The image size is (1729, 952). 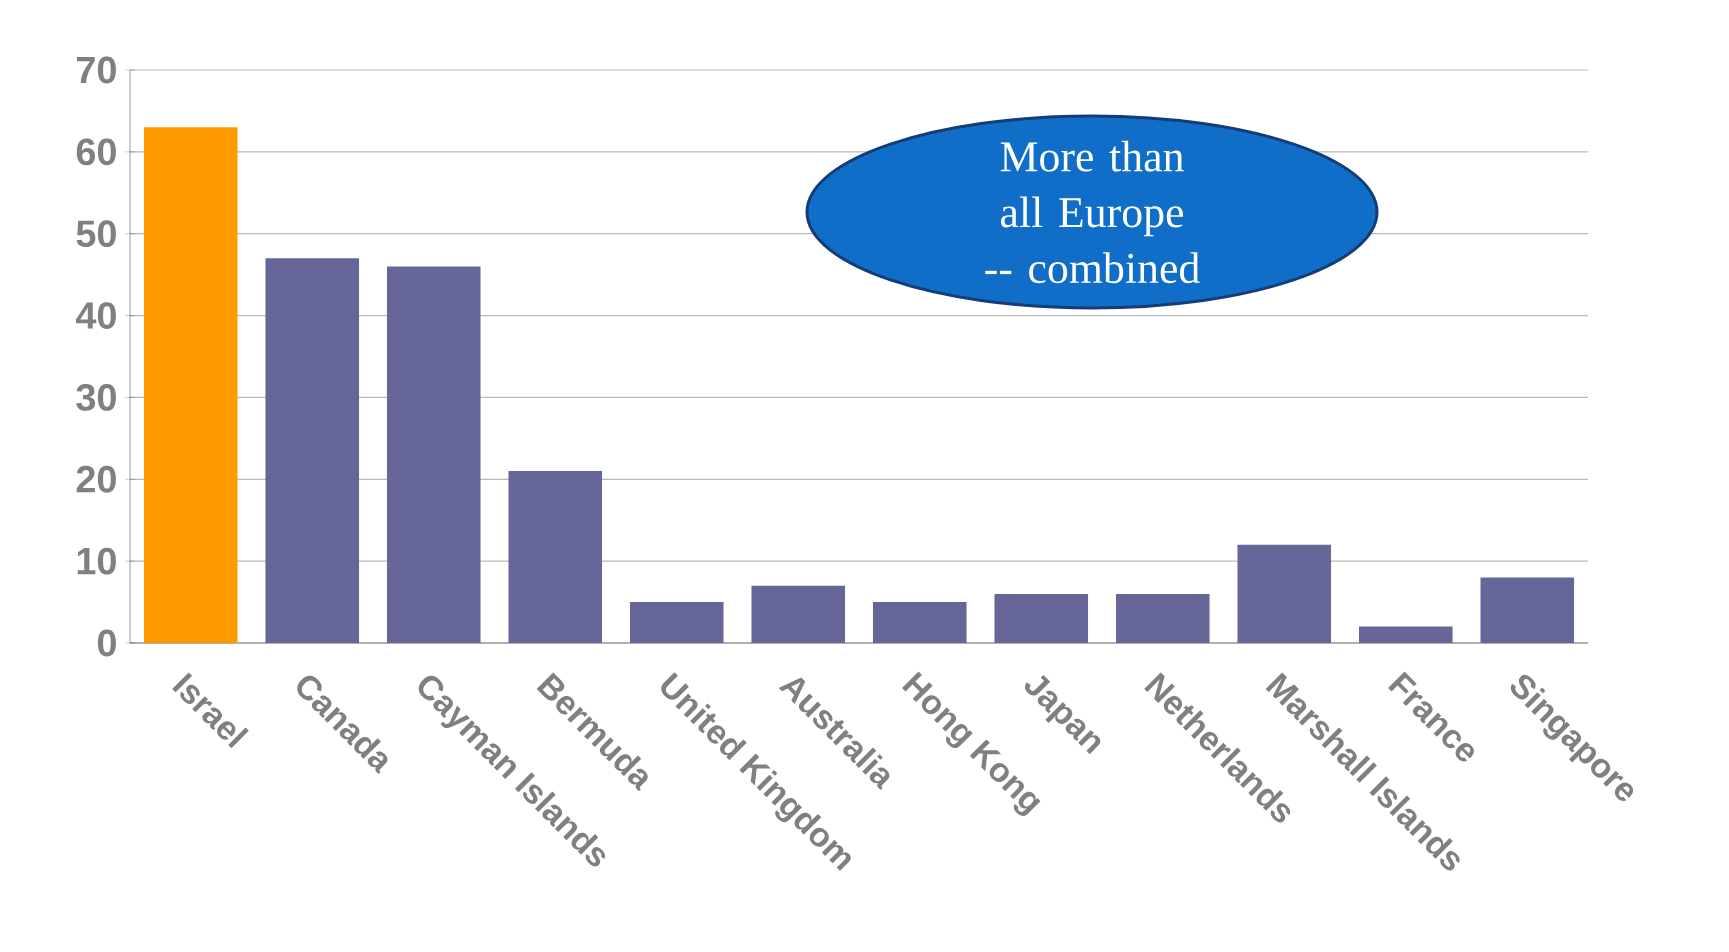 What do you see at coordinates (96, 561) in the screenshot?
I see `y-tick-label: 10` at bounding box center [96, 561].